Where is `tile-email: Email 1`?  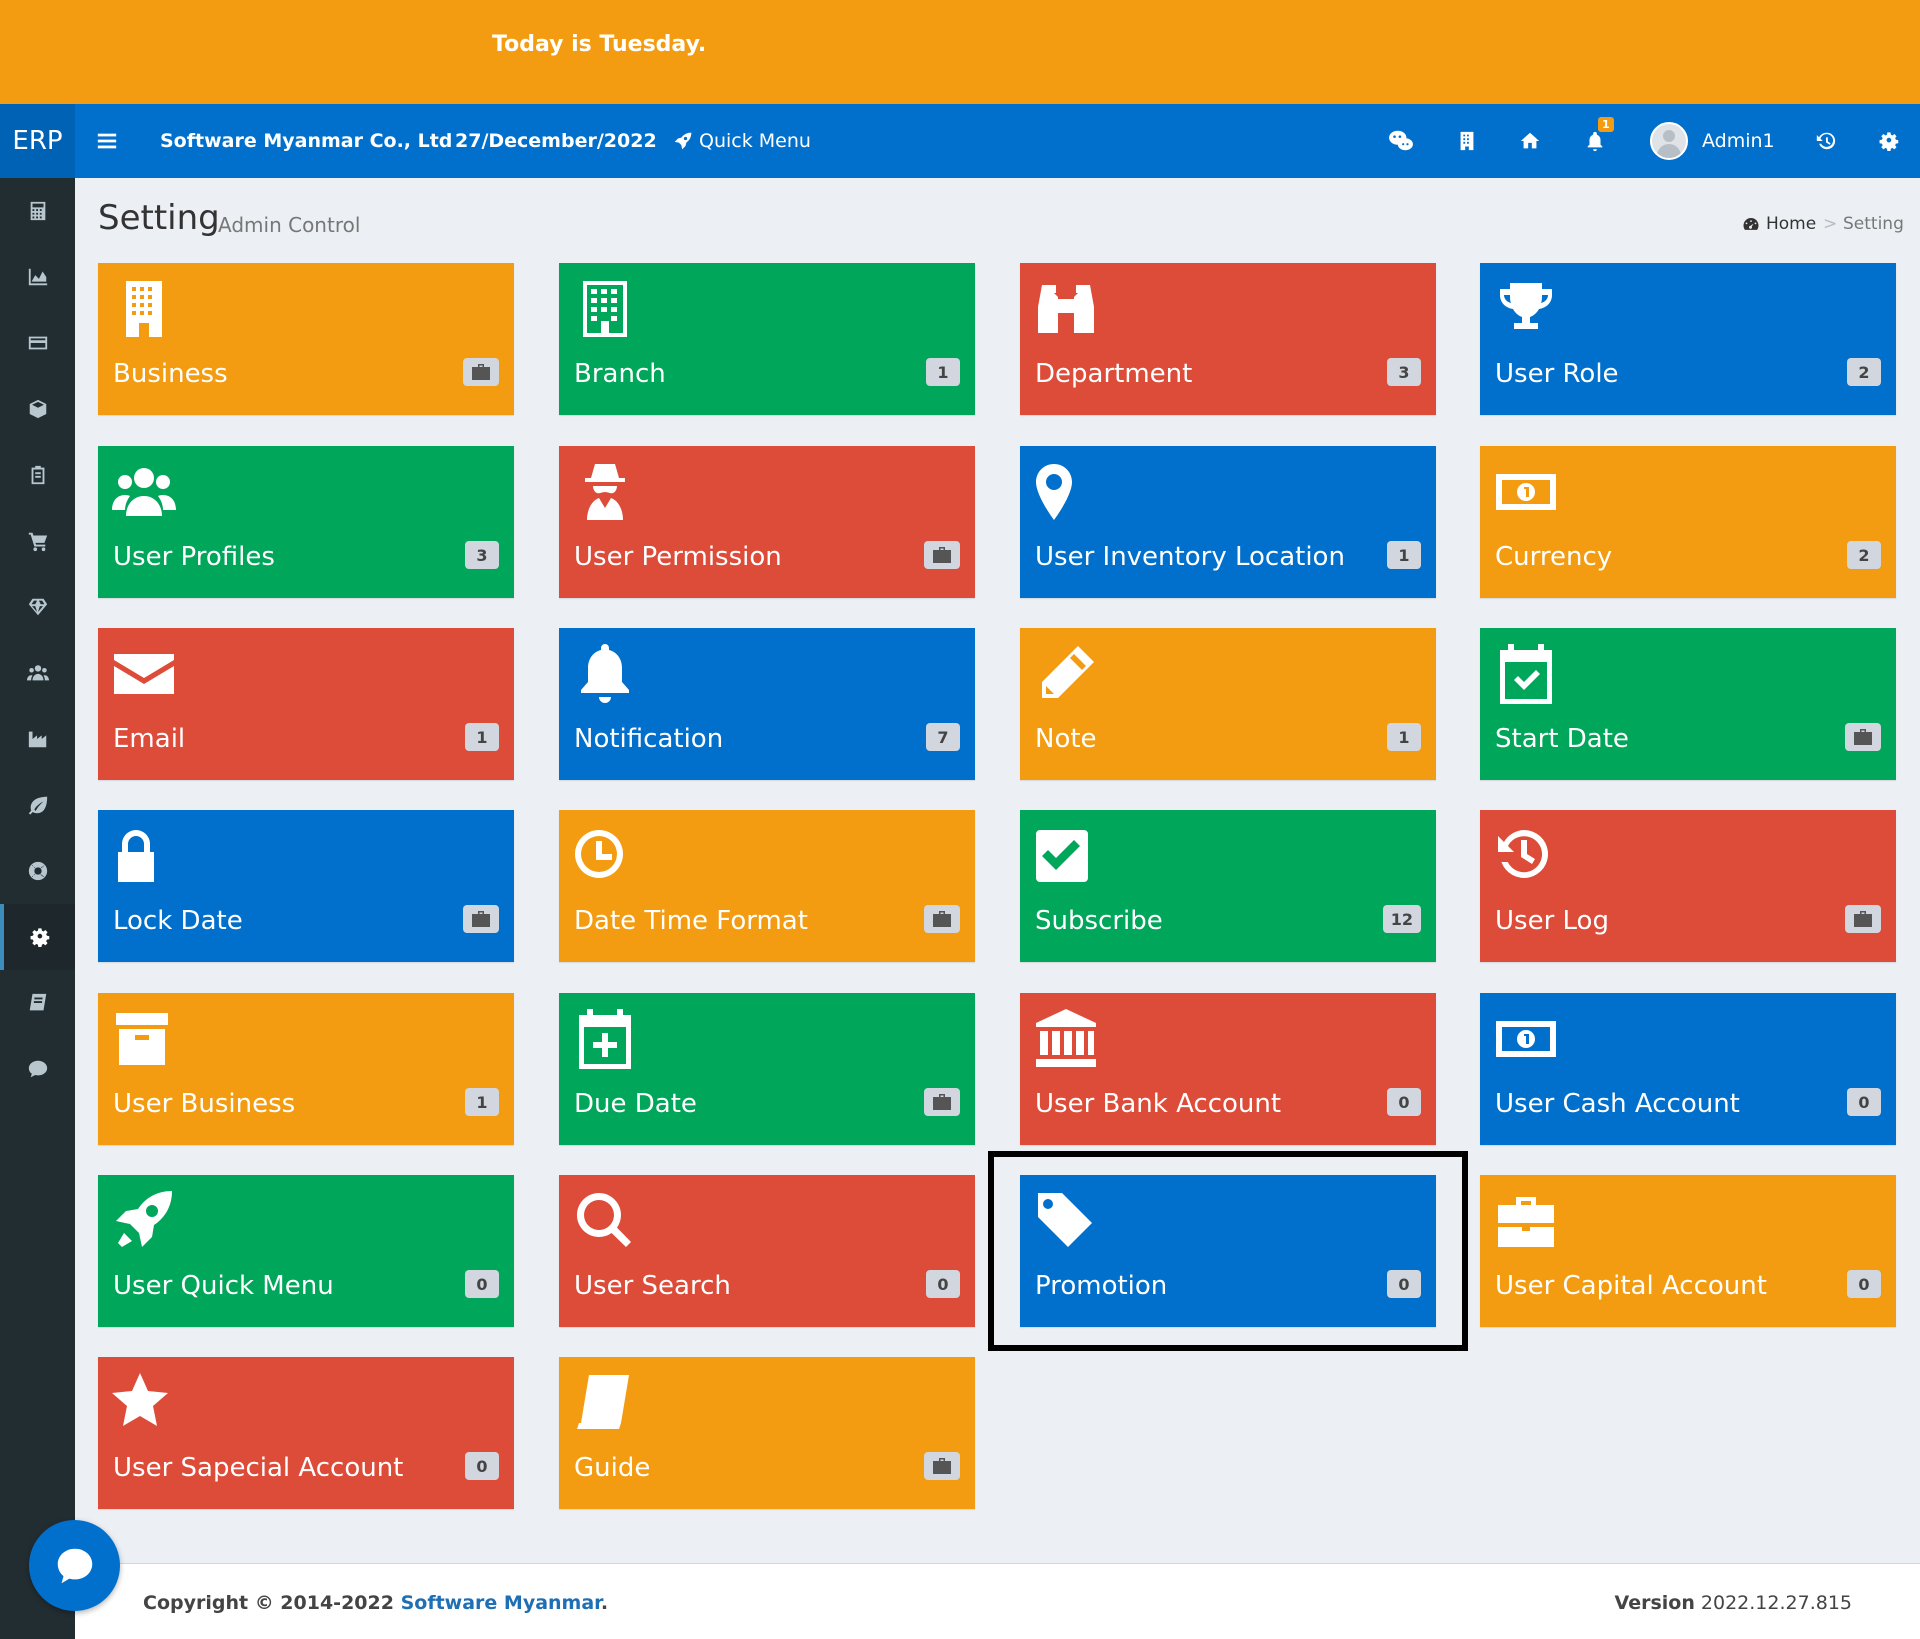 tile-email: Email 1 is located at coordinates (306, 704).